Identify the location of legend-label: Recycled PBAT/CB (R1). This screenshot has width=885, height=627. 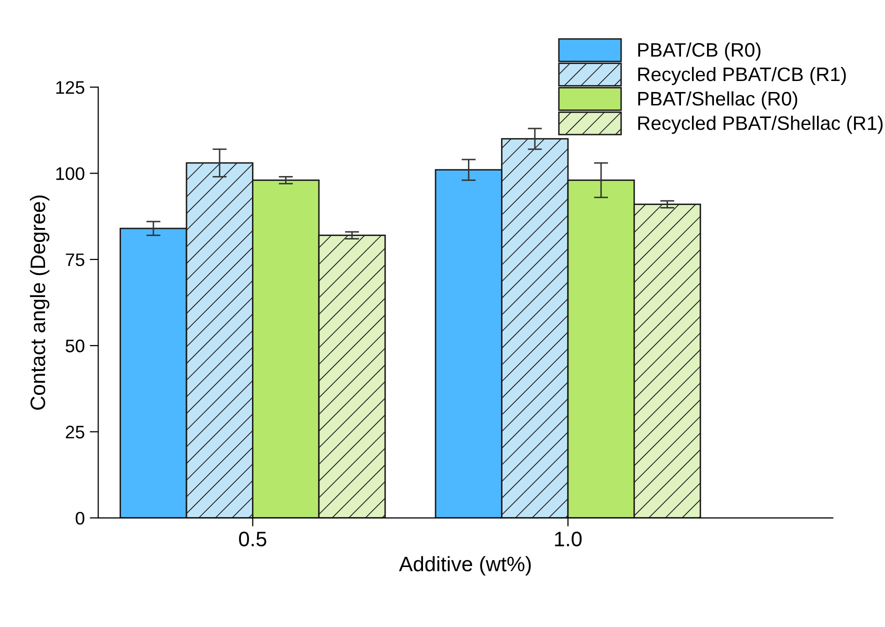
(742, 76).